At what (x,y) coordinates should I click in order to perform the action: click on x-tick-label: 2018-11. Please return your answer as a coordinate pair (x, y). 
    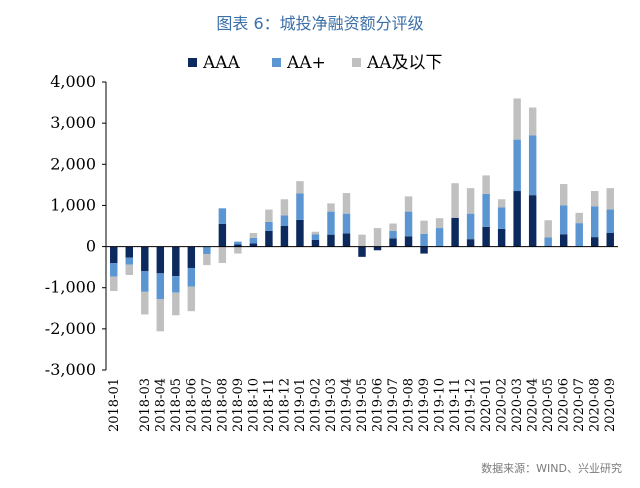
    Looking at the image, I should click on (269, 405).